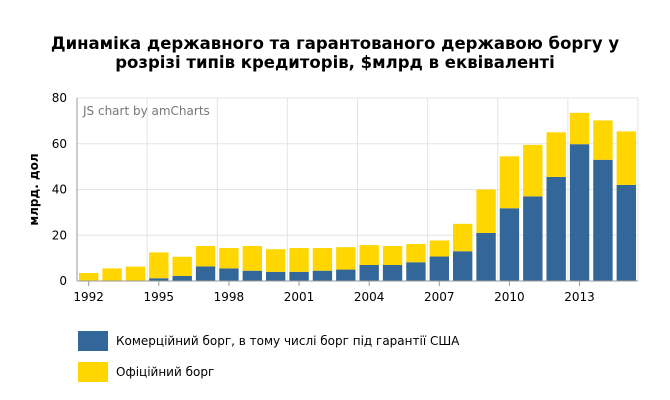  Describe the element at coordinates (439, 297) in the screenshot. I see `x-tick-label: 2007` at that location.